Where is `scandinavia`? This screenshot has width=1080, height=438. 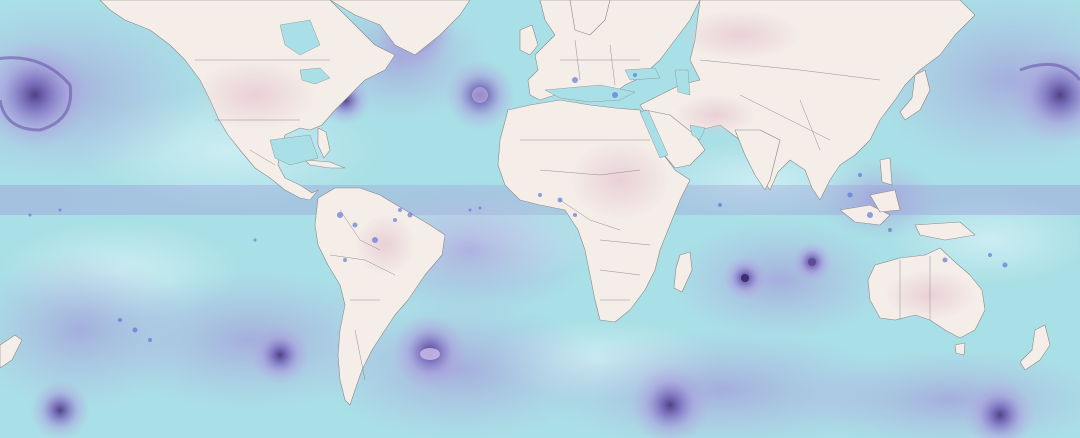
scandinavia is located at coordinates (590, 18).